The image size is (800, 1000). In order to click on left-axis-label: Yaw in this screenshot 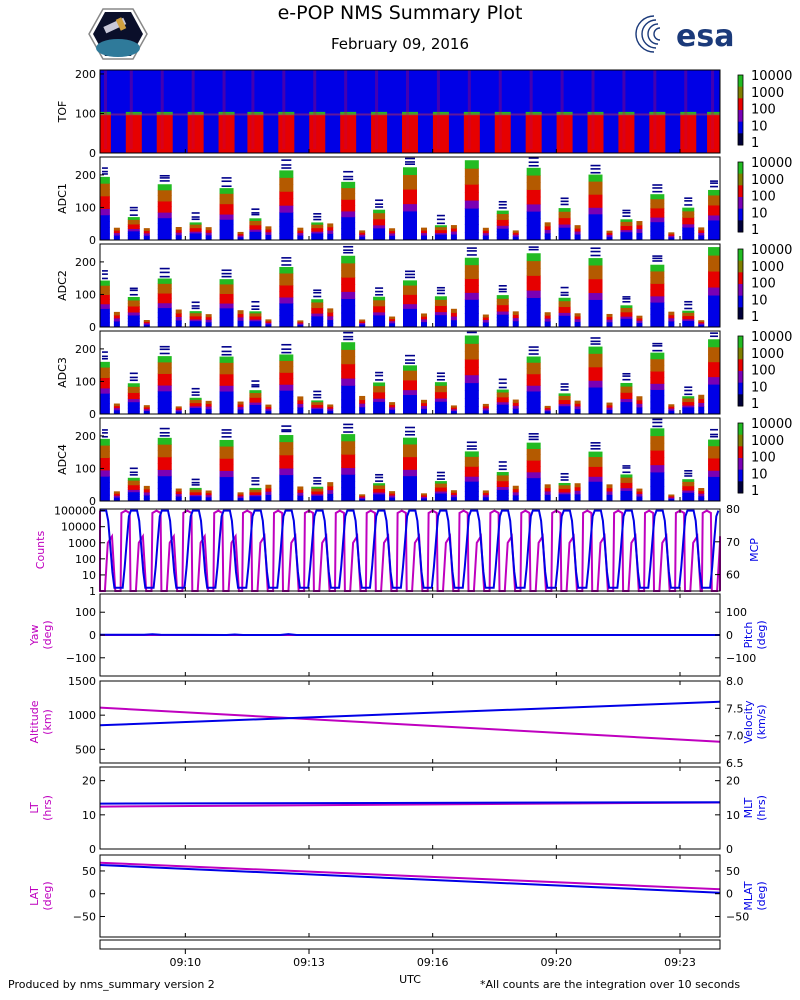, I will do `click(34, 636)`.